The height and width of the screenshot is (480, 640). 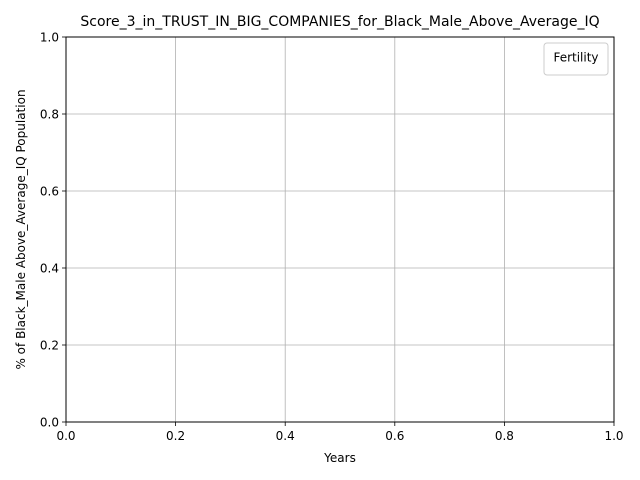 What do you see at coordinates (340, 432) in the screenshot?
I see `x-axis: 0.0 0.2 0.4 0.6 0.8 1.0` at bounding box center [340, 432].